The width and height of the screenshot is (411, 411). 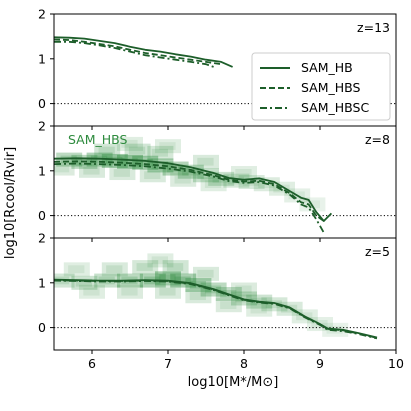 I want to click on x-tick-label: 9, so click(x=320, y=363).